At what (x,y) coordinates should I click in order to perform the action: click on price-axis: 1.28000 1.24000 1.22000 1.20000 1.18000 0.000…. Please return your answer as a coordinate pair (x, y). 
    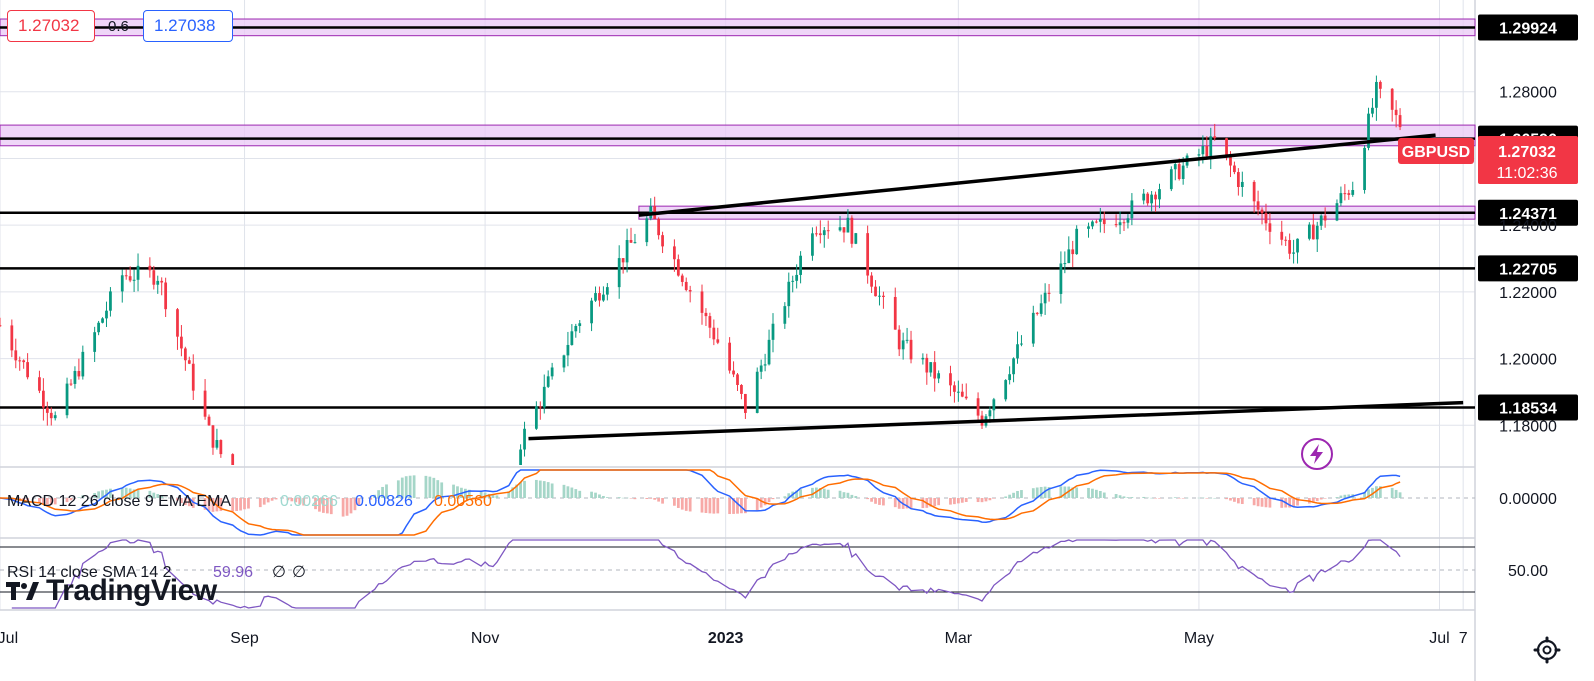
    Looking at the image, I should click on (1536, 340).